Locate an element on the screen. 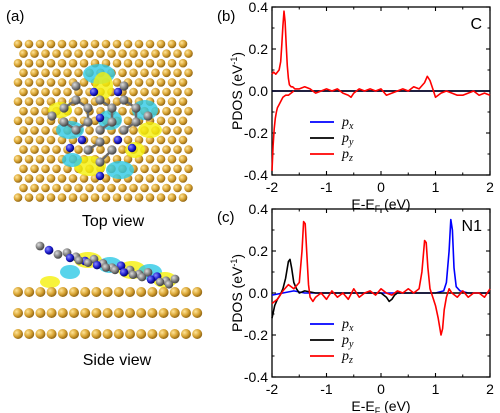 The width and height of the screenshot is (500, 413). legend-sub: z is located at coordinates (350, 158).